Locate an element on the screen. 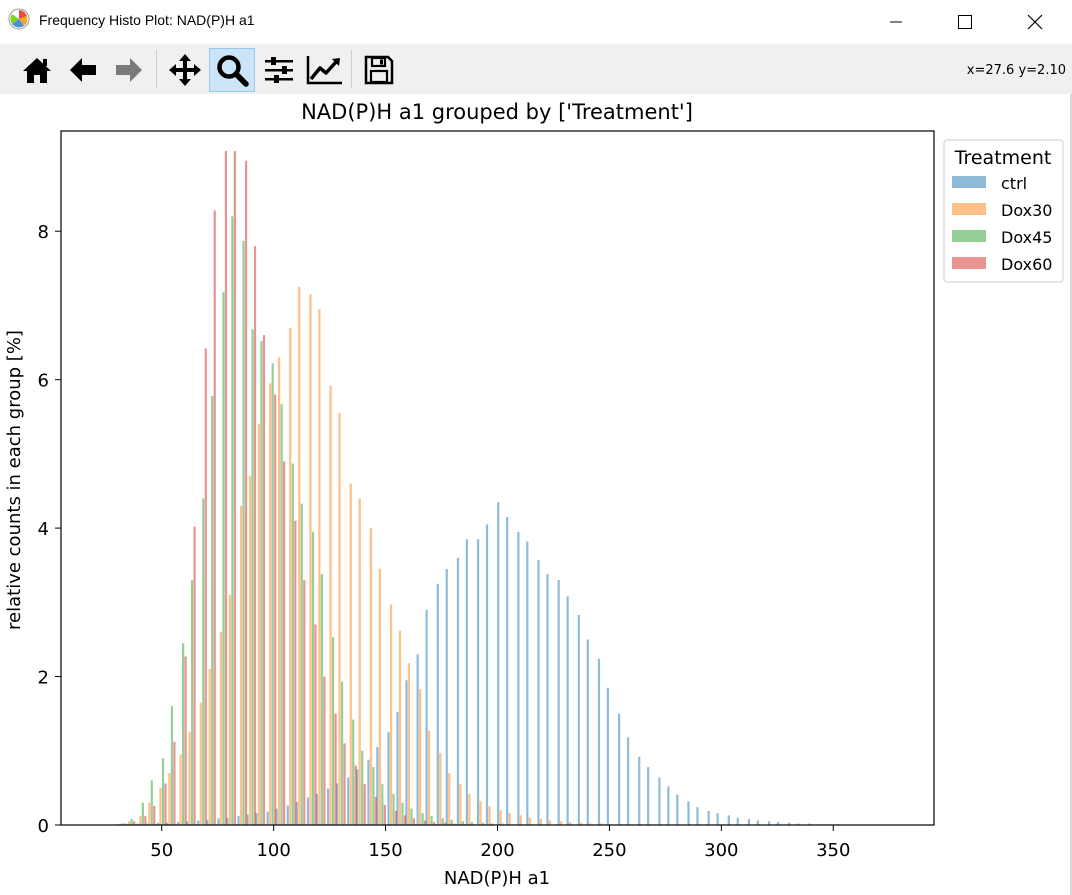  back-button is located at coordinates (83, 70).